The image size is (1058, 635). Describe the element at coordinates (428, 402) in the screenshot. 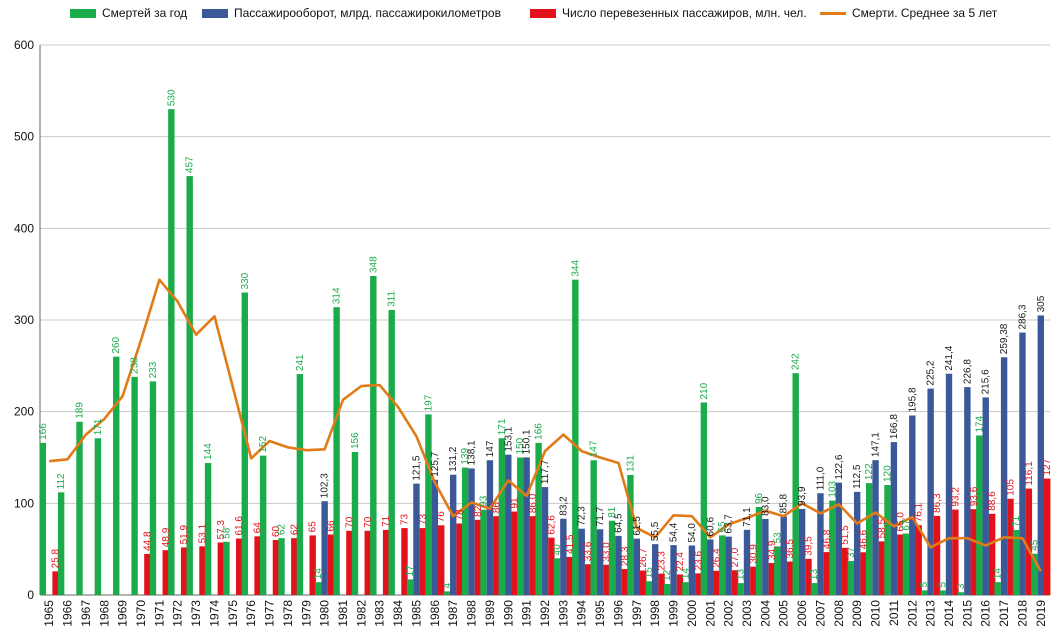

I see `value-label-deaths: 197` at that location.